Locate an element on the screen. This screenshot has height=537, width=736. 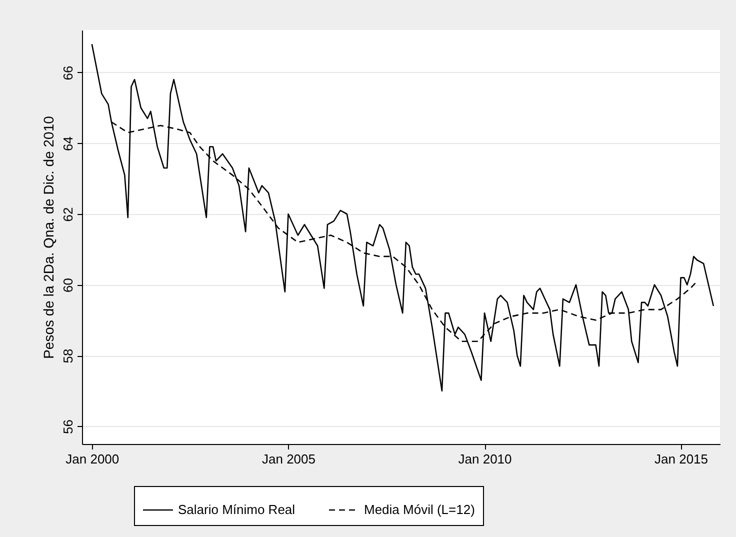
x-tick-label: Jan 2015 is located at coordinates (681, 459).